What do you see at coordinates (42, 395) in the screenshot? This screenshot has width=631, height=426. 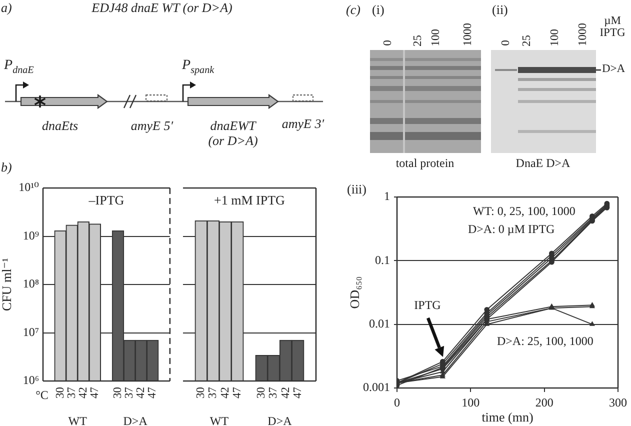 I see `text: °C` at bounding box center [42, 395].